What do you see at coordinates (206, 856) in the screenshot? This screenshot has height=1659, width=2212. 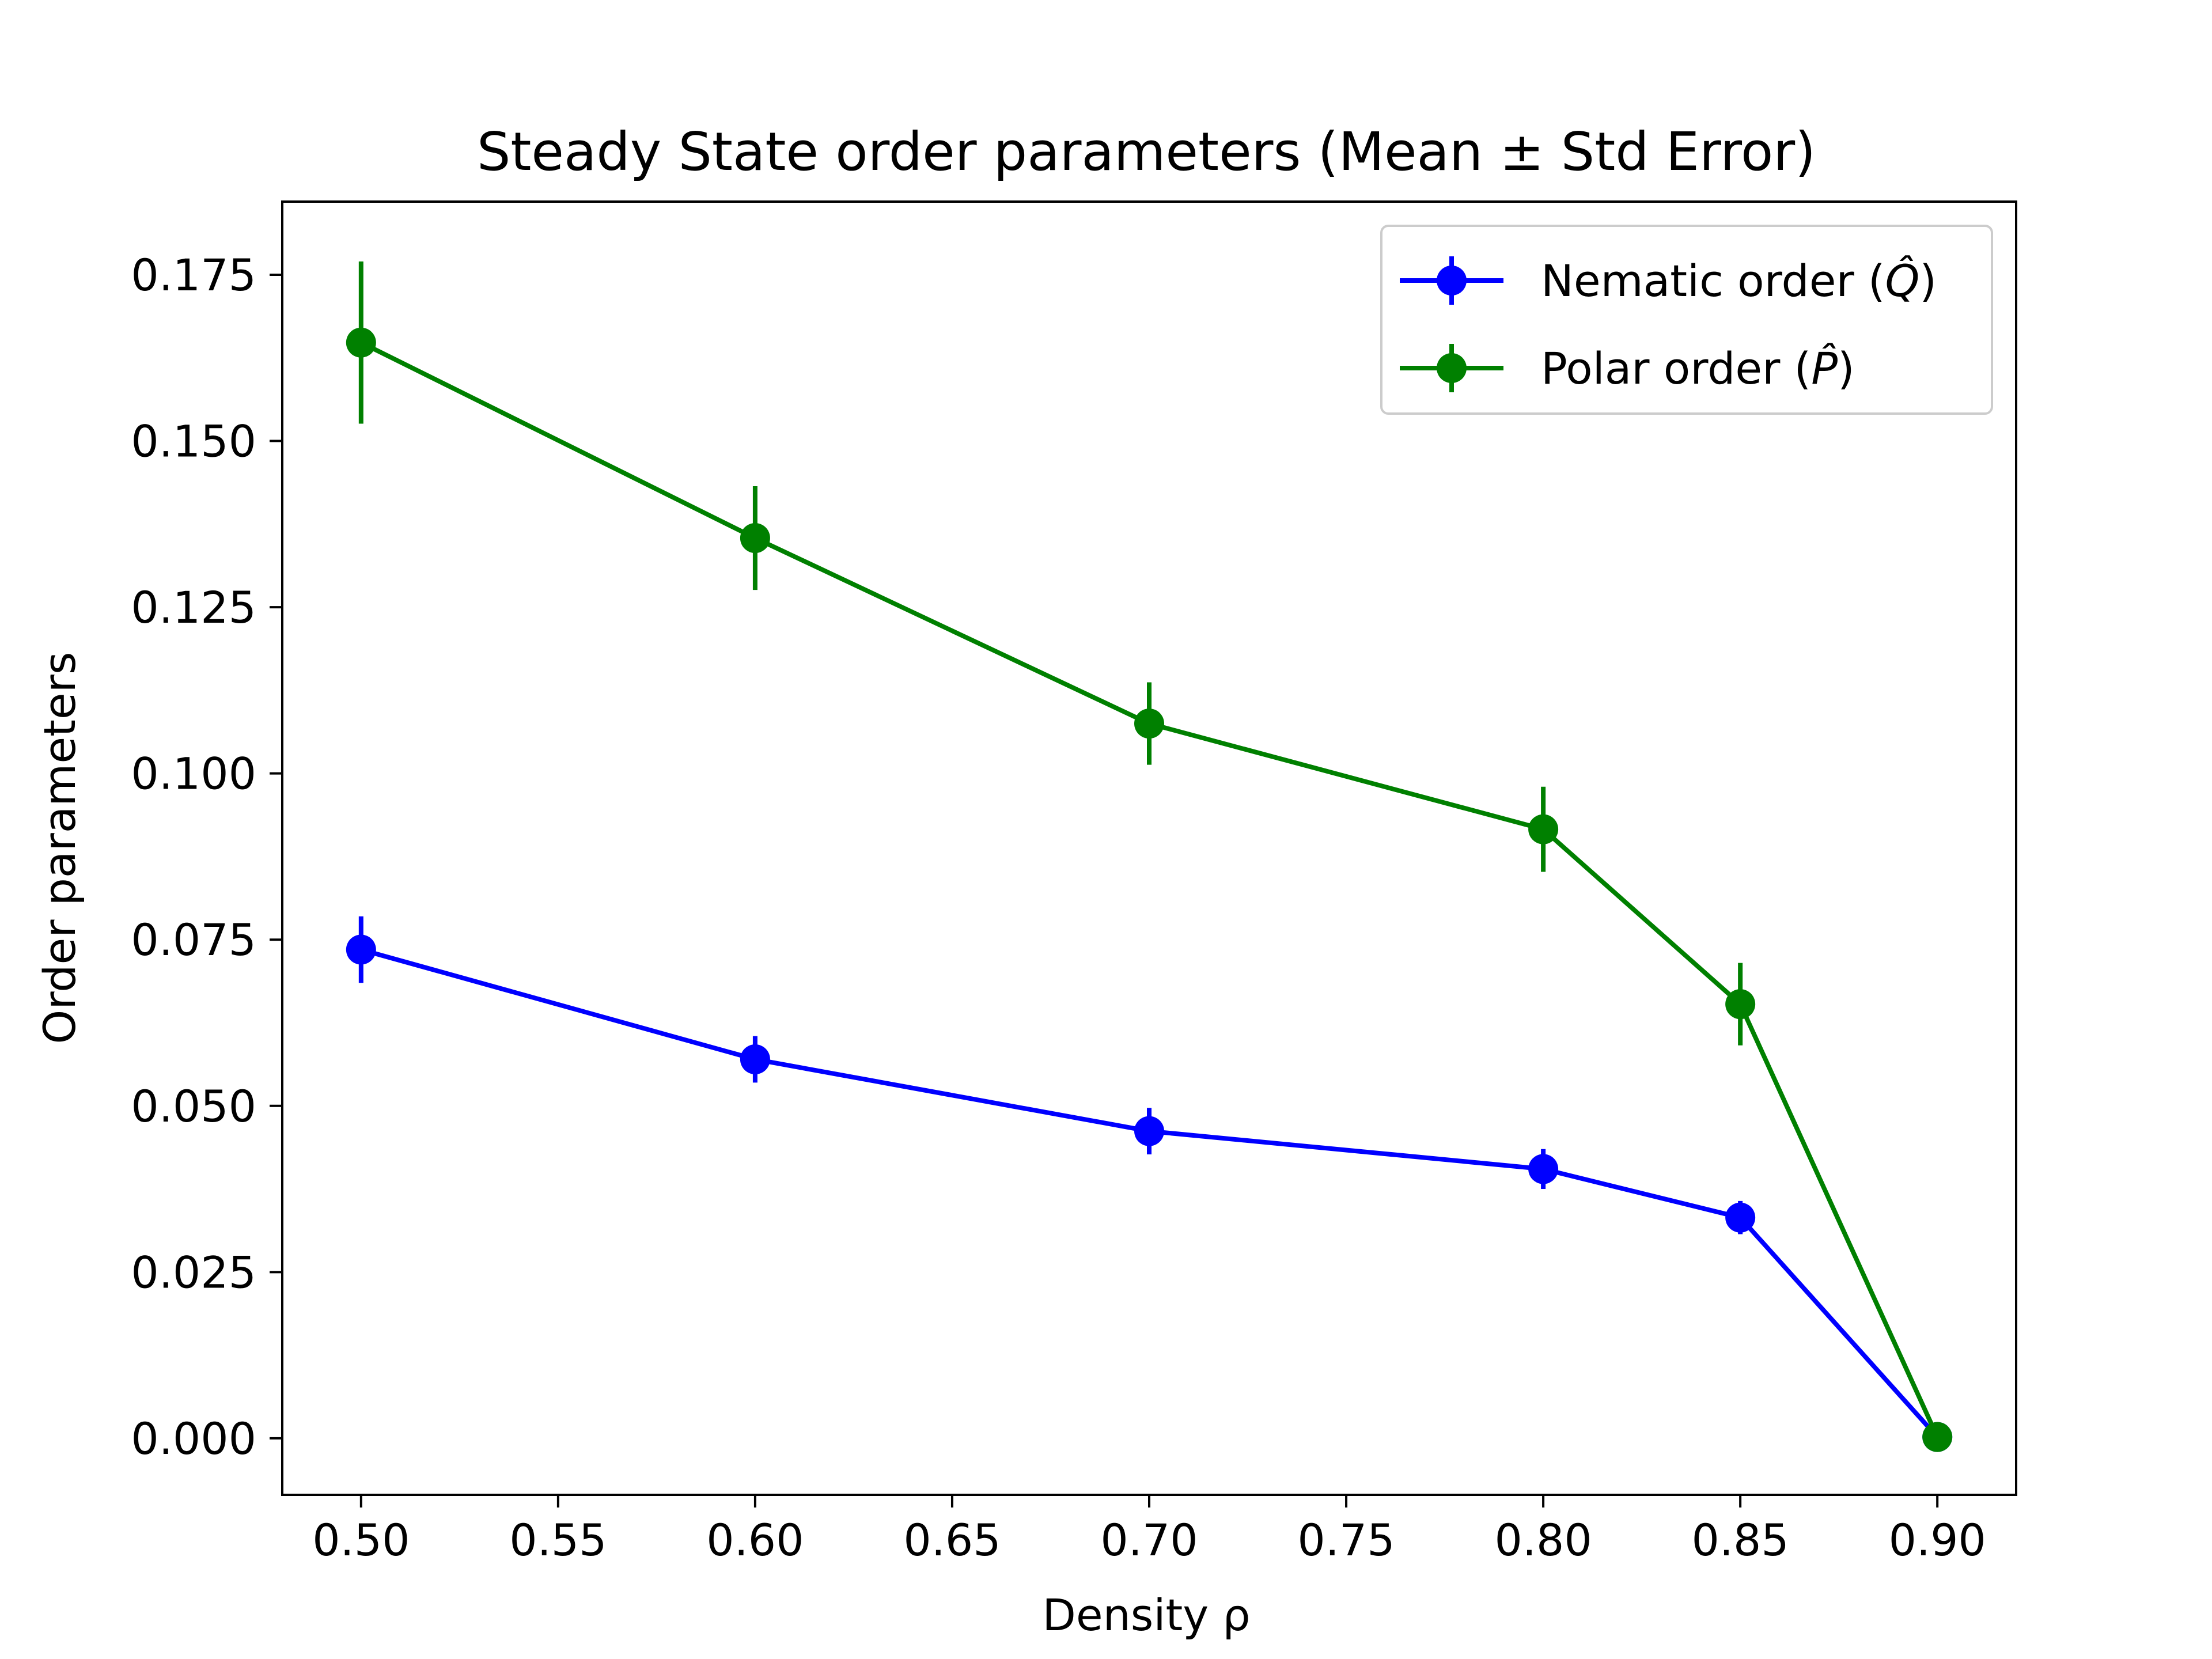 I see `y-axis: 0.000 0.025 0.050 0.075 0.100 0.125 0.150 0.175` at bounding box center [206, 856].